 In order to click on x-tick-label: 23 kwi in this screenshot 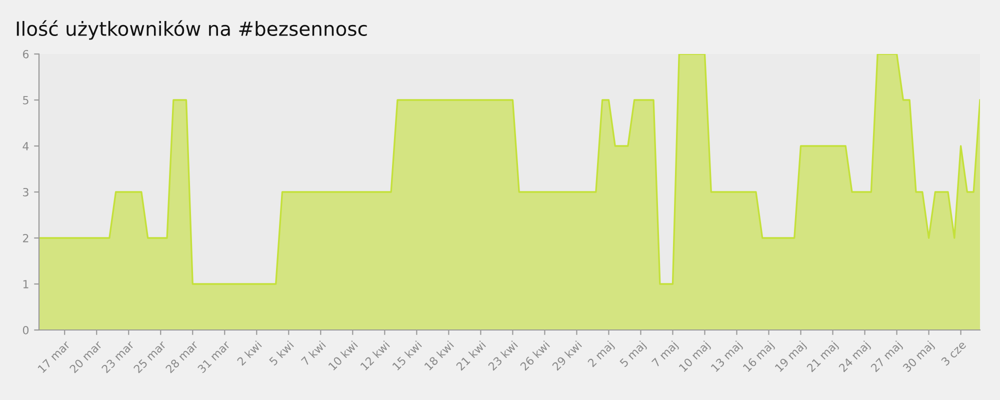, I will do `click(503, 355)`.